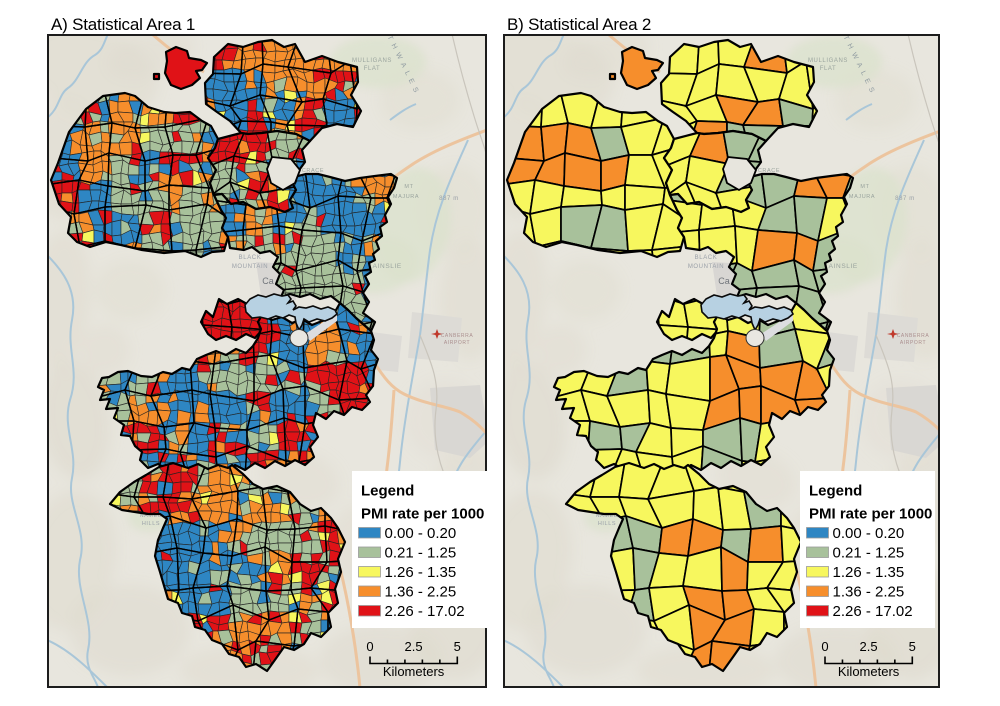 This screenshot has height=706, width=1000. I want to click on svg-text: B) Statistical Area 2, so click(579, 24).